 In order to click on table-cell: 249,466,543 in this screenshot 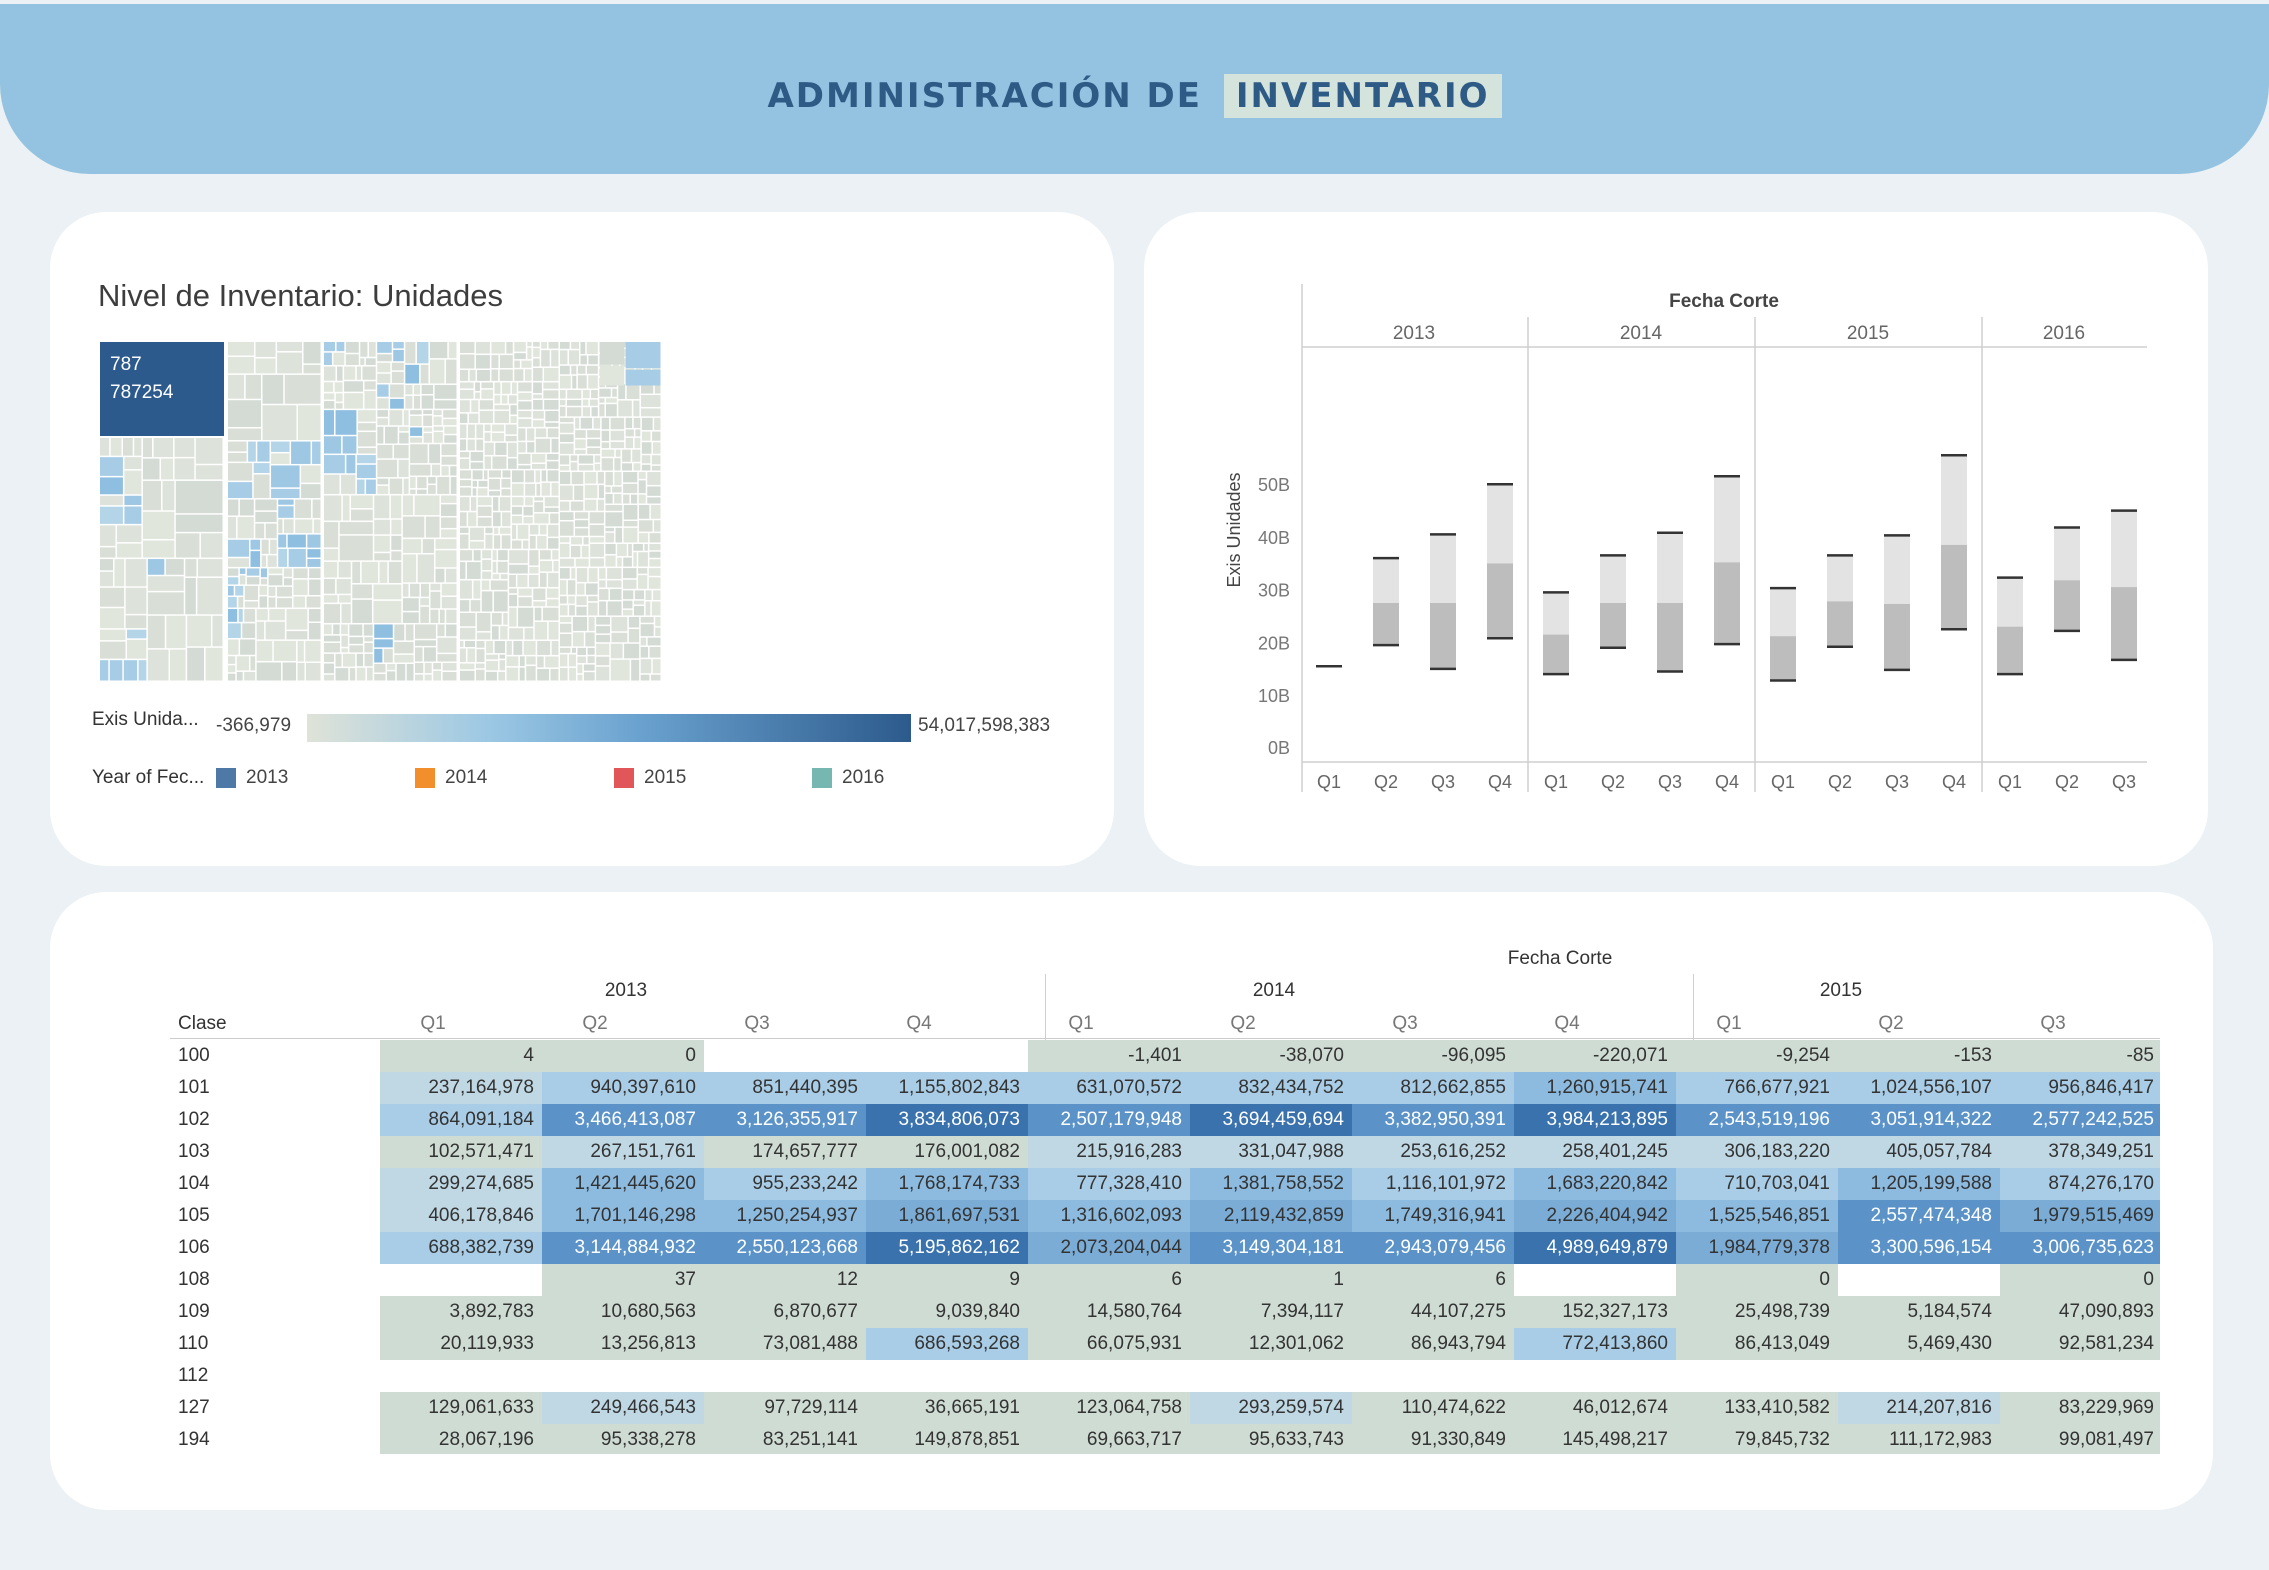, I will do `click(623, 1408)`.